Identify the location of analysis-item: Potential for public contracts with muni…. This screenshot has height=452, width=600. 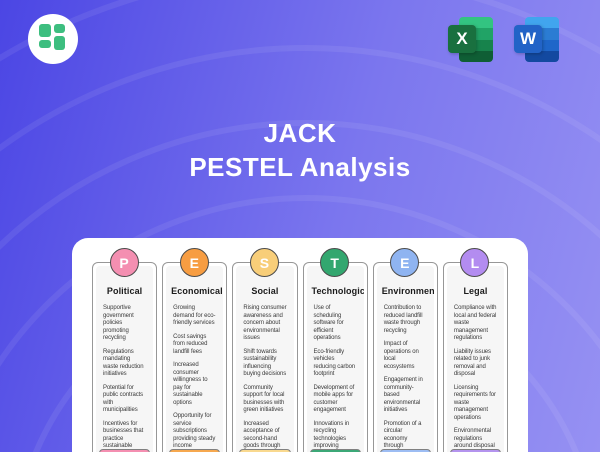
(123, 399).